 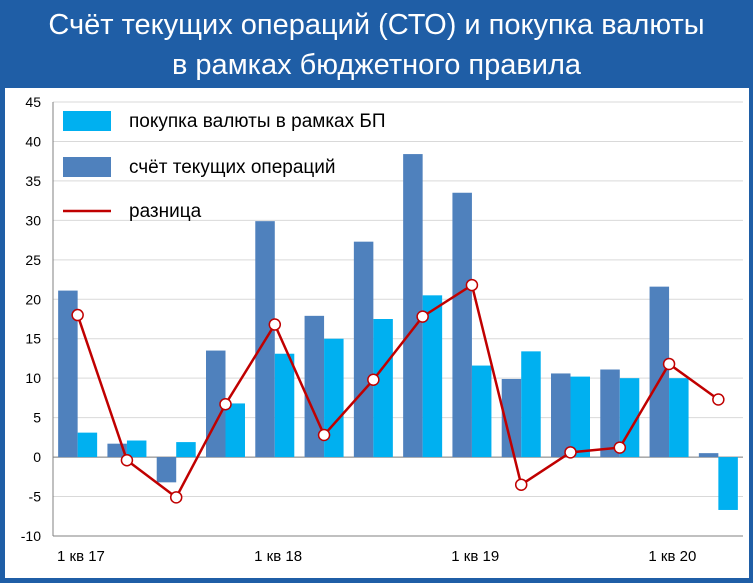 What do you see at coordinates (33, 141) in the screenshot?
I see `y-tick-label: 40` at bounding box center [33, 141].